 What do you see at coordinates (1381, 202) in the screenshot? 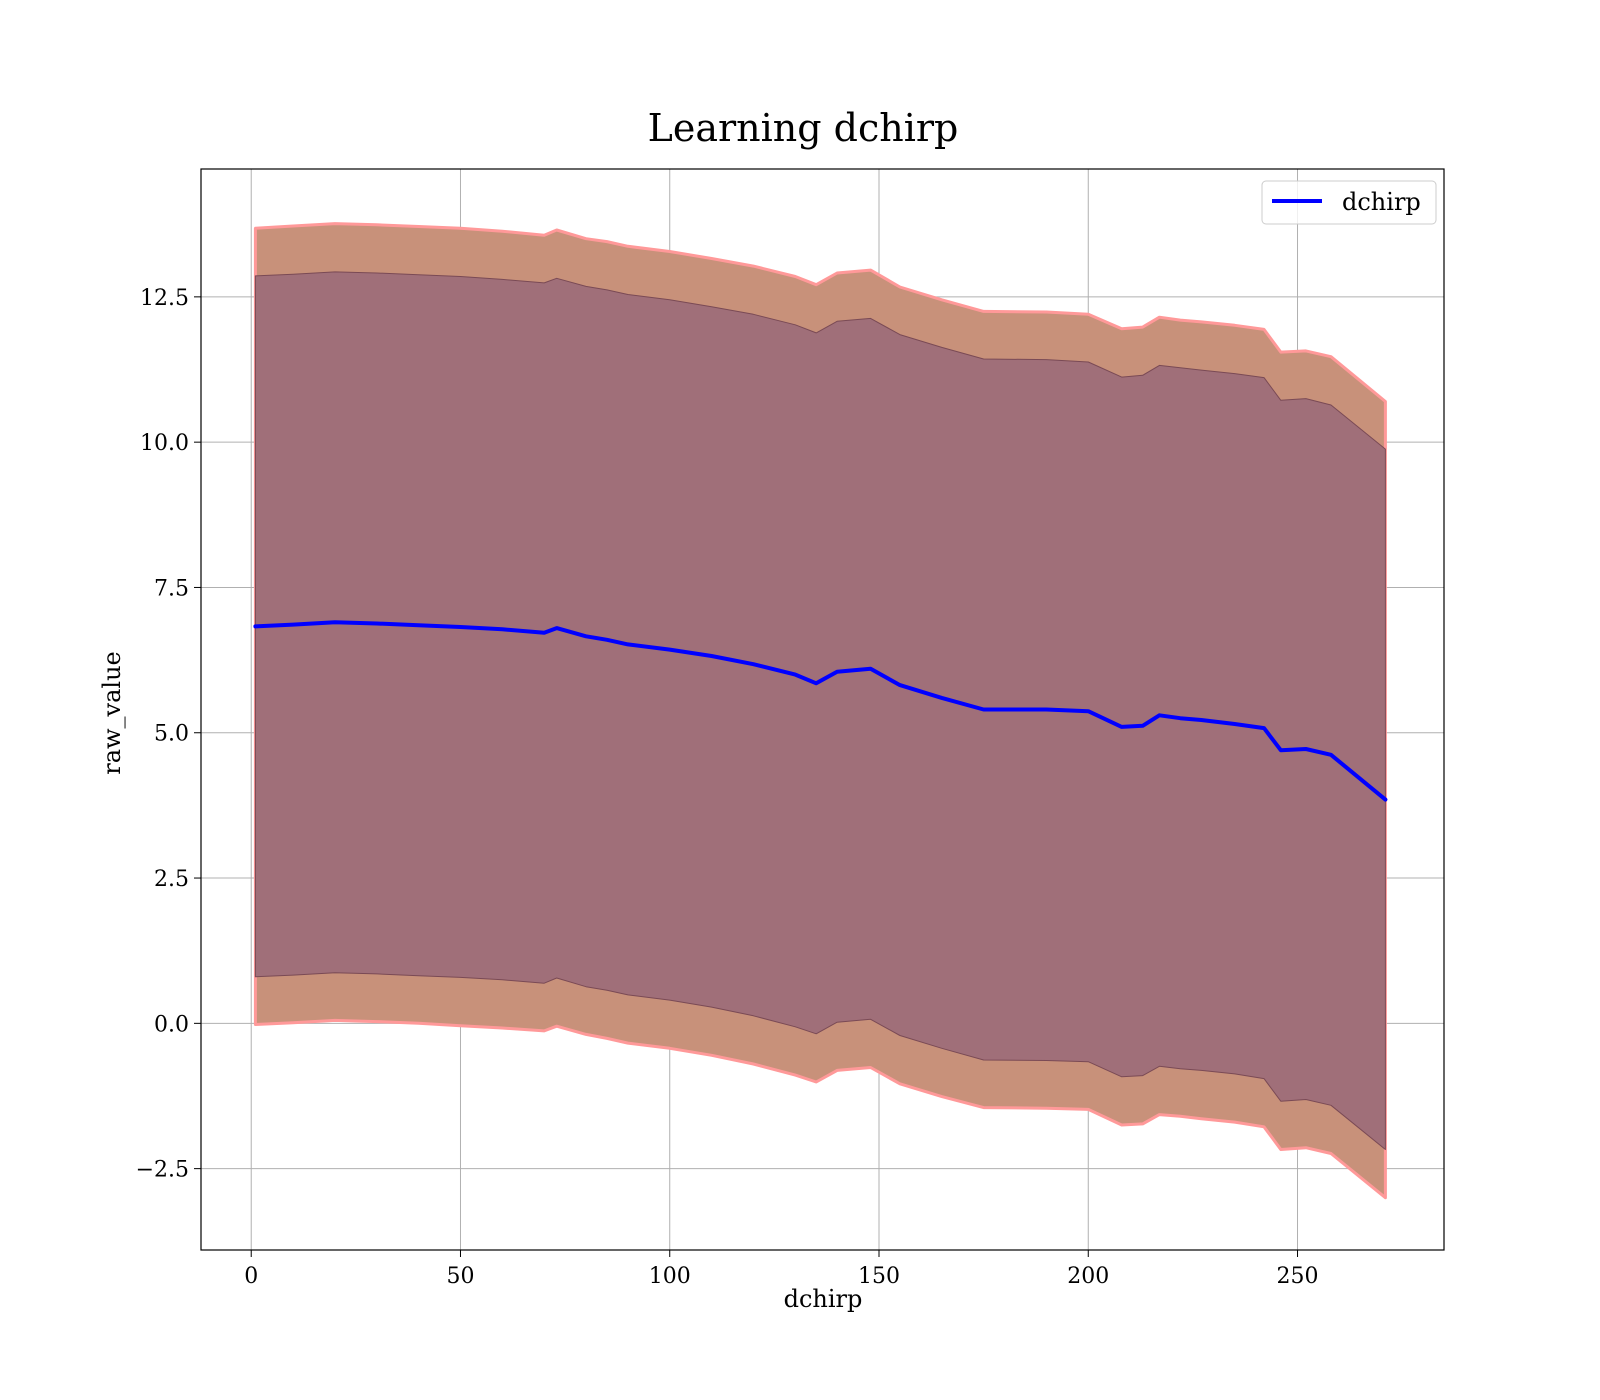
I see `legend-label-dchirp: dchirp` at bounding box center [1381, 202].